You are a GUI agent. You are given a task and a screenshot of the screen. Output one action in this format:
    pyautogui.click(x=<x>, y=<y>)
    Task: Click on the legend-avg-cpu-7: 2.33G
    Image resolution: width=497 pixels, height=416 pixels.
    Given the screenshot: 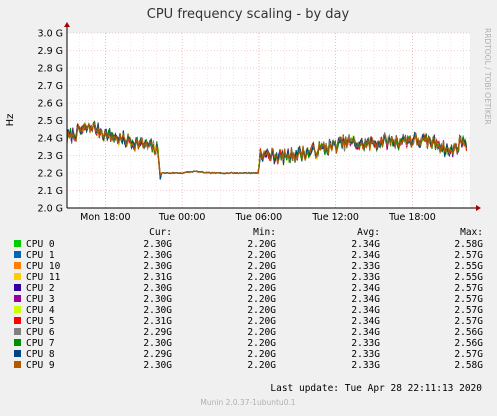 What is the action you would take?
    pyautogui.click(x=365, y=343)
    